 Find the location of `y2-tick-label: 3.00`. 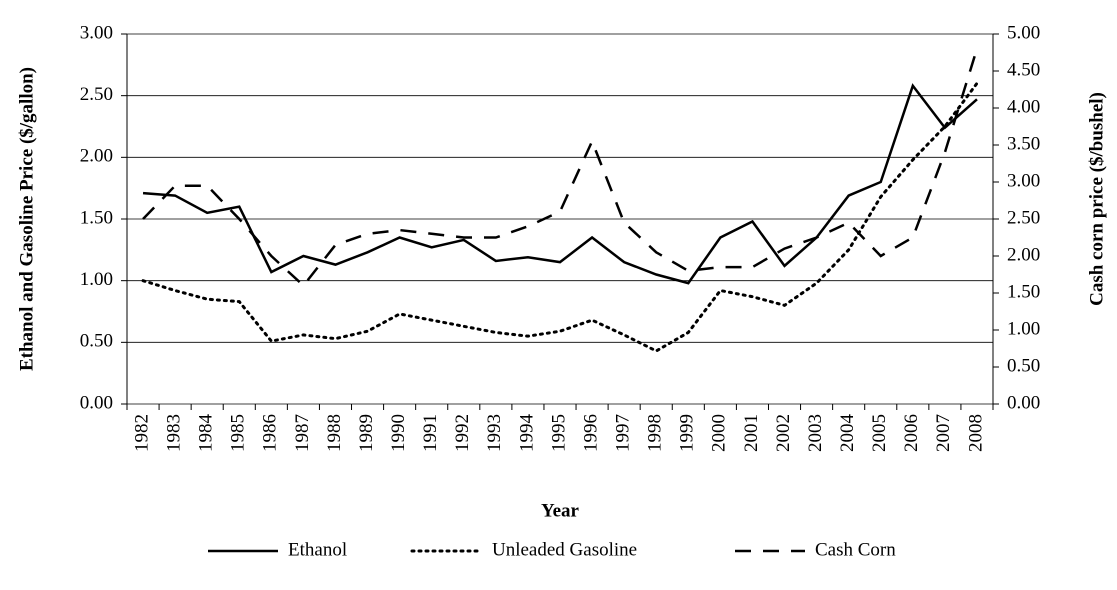

y2-tick-label: 3.00 is located at coordinates (1023, 180).